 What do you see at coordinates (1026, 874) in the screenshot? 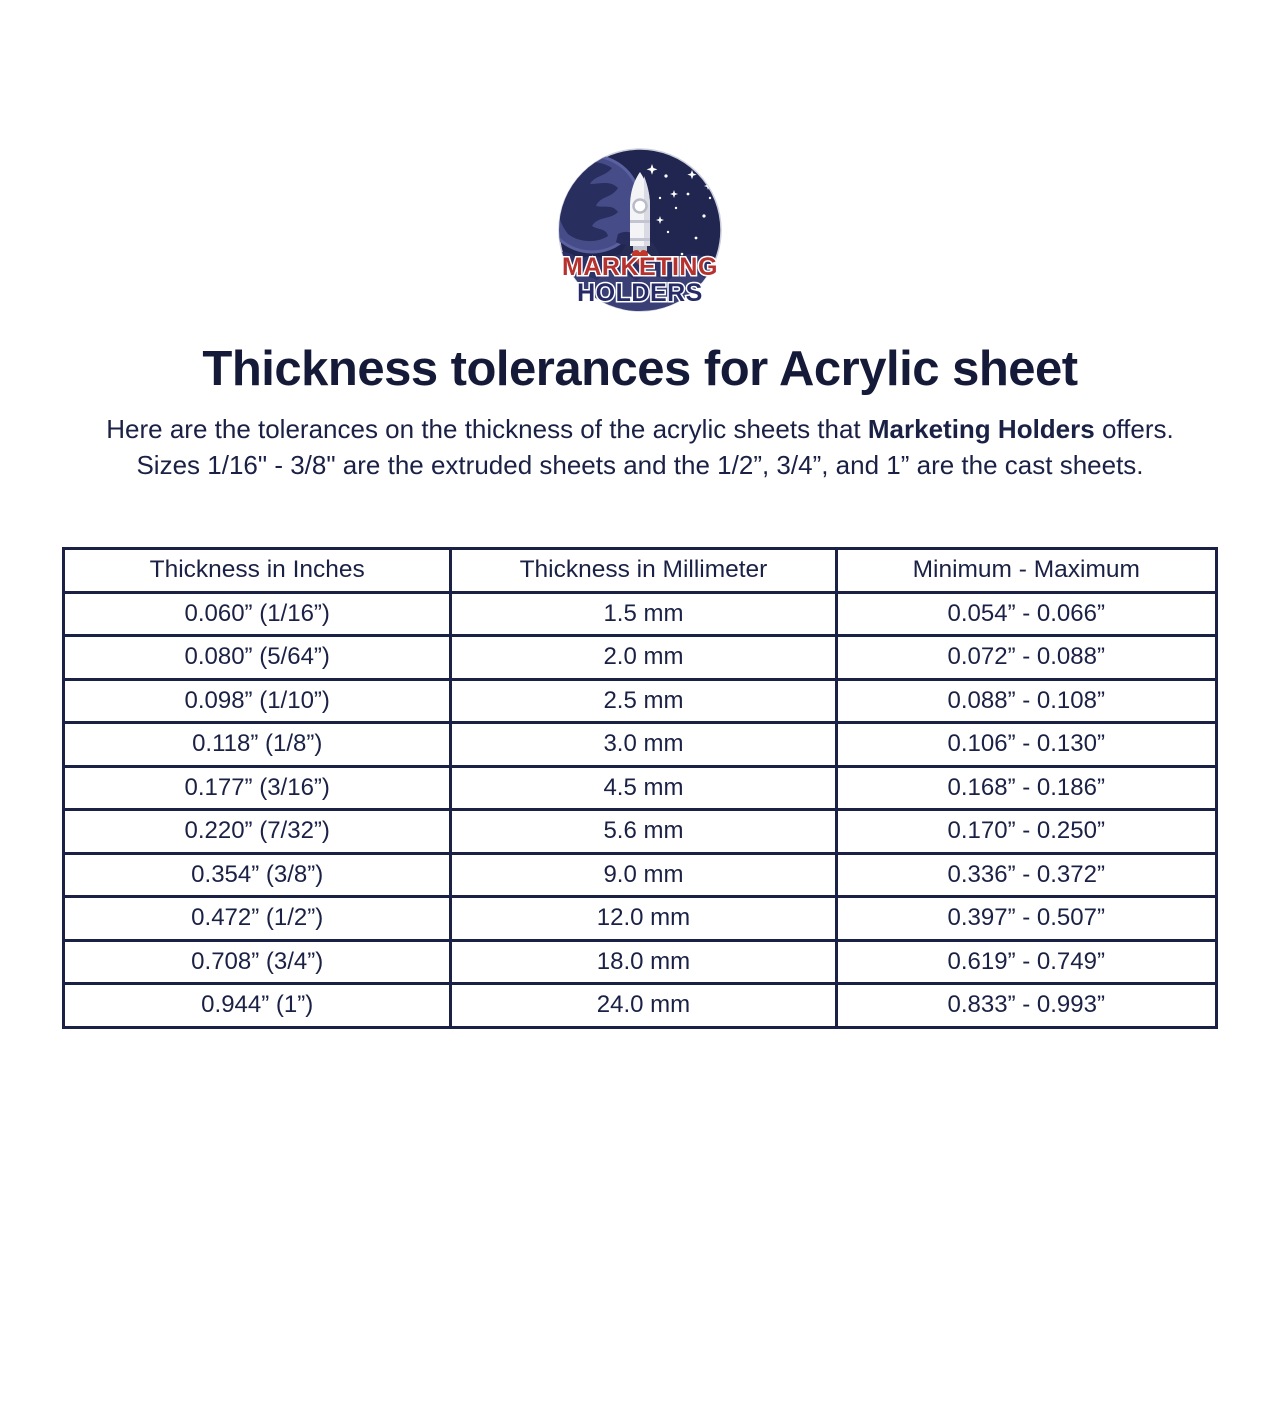
I see `cell-min-max: 0.336” - 0.372”` at bounding box center [1026, 874].